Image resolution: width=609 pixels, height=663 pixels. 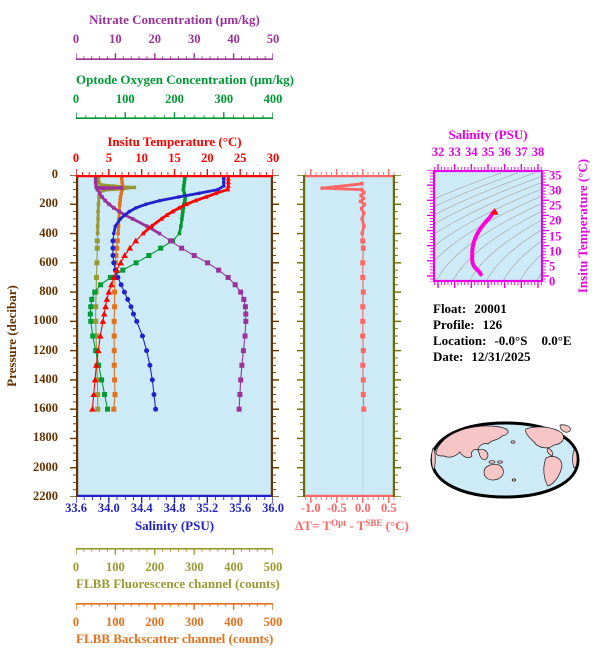 What do you see at coordinates (174, 99) in the screenshot?
I see `tick-label: 200` at bounding box center [174, 99].